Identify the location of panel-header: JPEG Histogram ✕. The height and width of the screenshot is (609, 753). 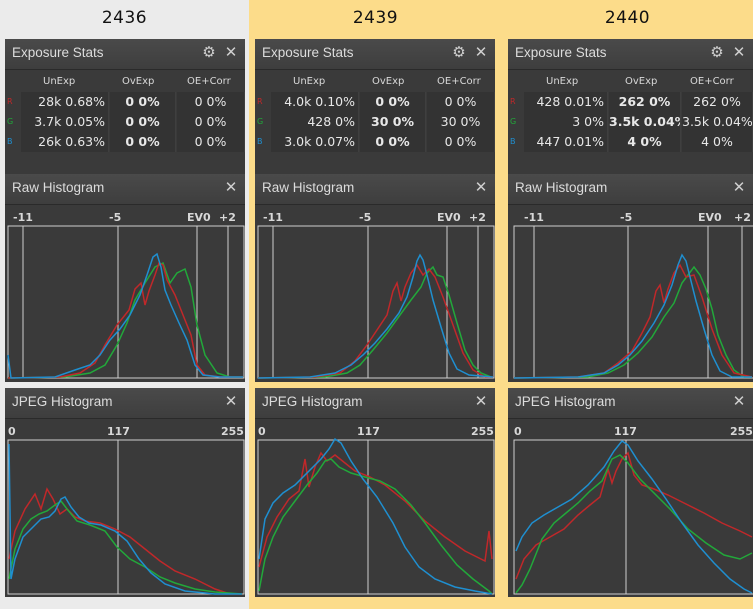
(630, 403).